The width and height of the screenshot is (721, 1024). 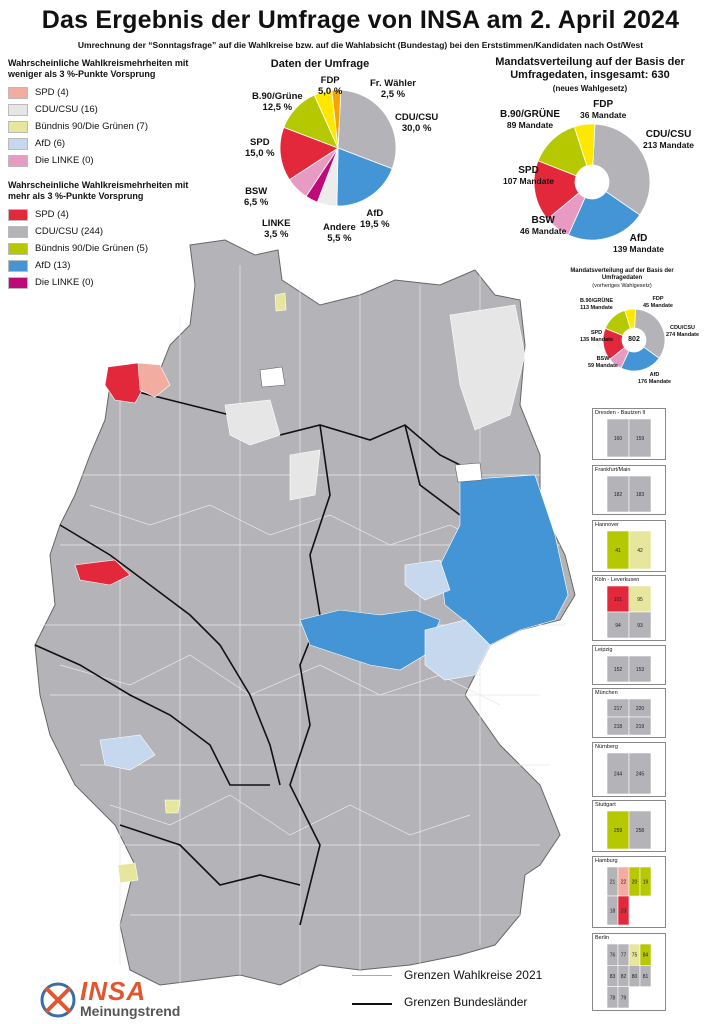 What do you see at coordinates (592, 182) in the screenshot?
I see `pie-chart-mandate-neu` at bounding box center [592, 182].